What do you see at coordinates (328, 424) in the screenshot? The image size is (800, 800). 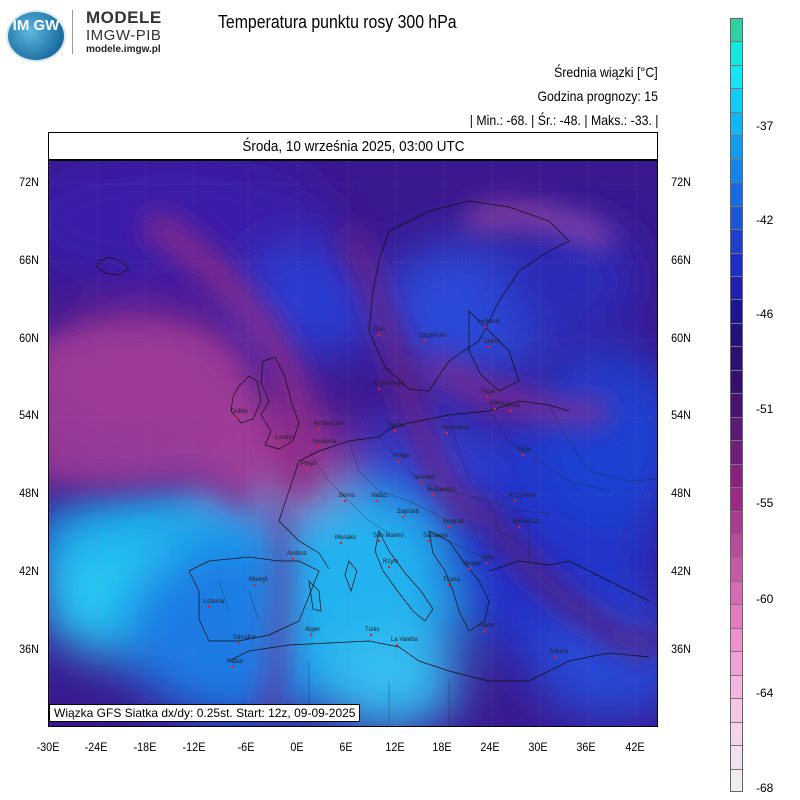 I see `city-label: Amsterdam` at bounding box center [328, 424].